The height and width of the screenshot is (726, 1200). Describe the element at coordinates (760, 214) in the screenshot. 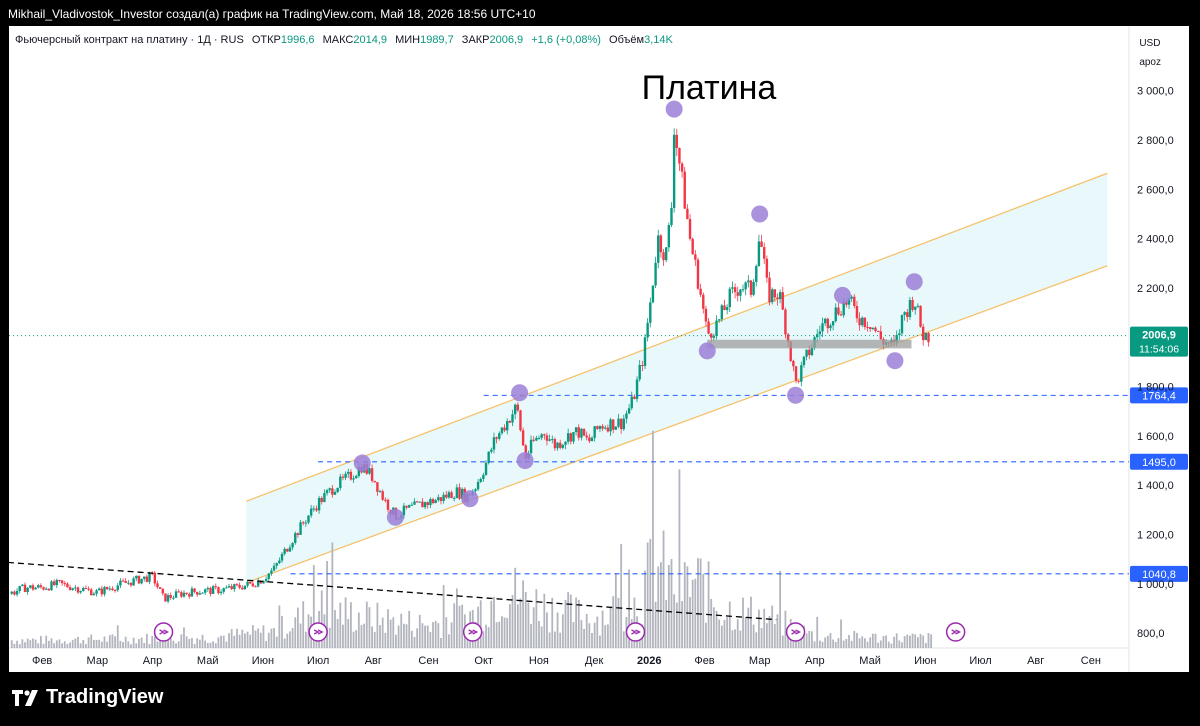

I see `pivot-marker` at that location.